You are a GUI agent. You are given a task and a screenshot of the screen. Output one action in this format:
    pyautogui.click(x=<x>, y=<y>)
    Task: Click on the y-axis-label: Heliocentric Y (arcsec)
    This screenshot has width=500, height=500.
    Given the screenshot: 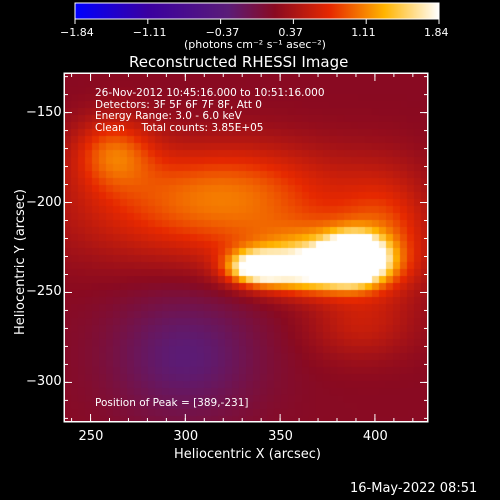 What is the action you would take?
    pyautogui.click(x=20, y=262)
    